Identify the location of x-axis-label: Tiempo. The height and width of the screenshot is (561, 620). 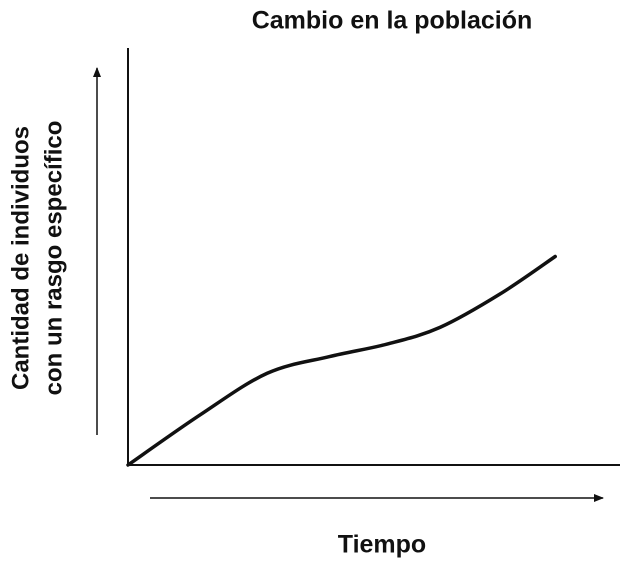
(382, 545).